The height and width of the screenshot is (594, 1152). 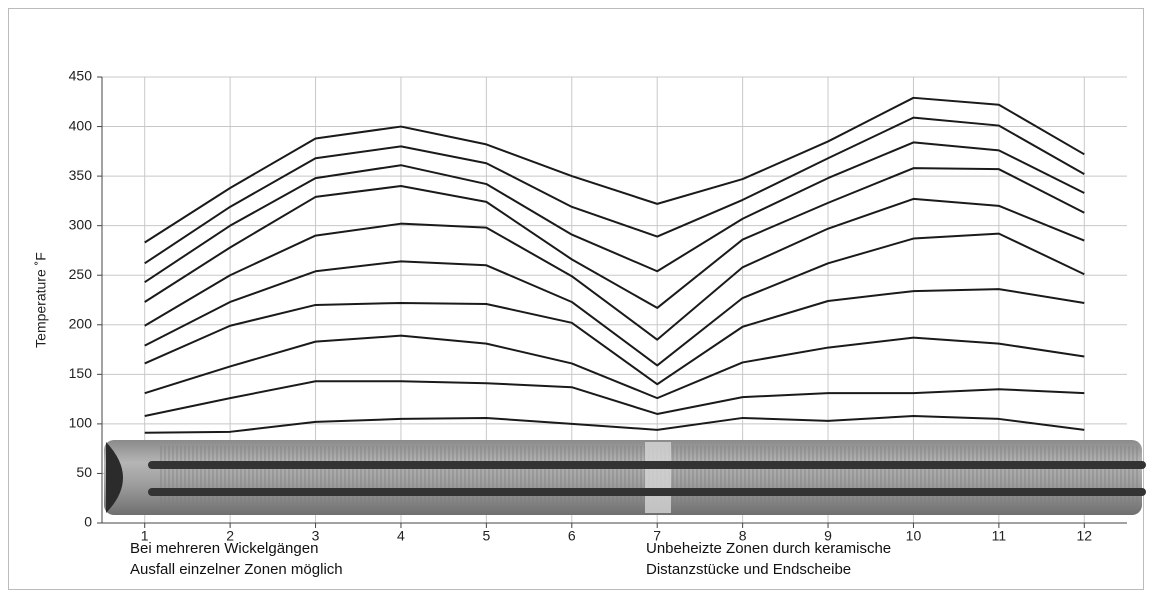 What do you see at coordinates (625, 477) in the screenshot?
I see `heater-image` at bounding box center [625, 477].